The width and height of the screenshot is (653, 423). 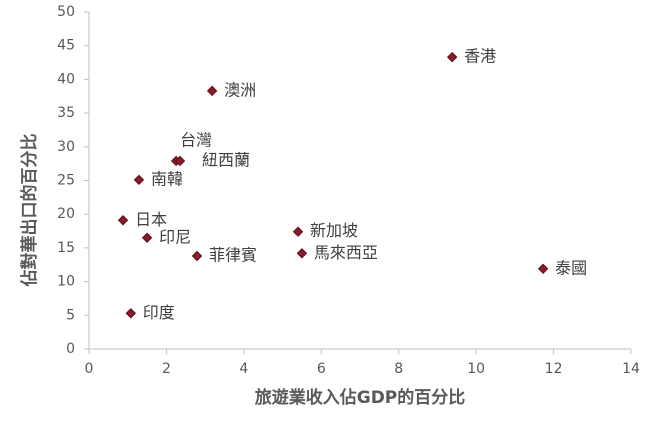 What do you see at coordinates (480, 56) in the screenshot?
I see `point-label: 香港` at bounding box center [480, 56].